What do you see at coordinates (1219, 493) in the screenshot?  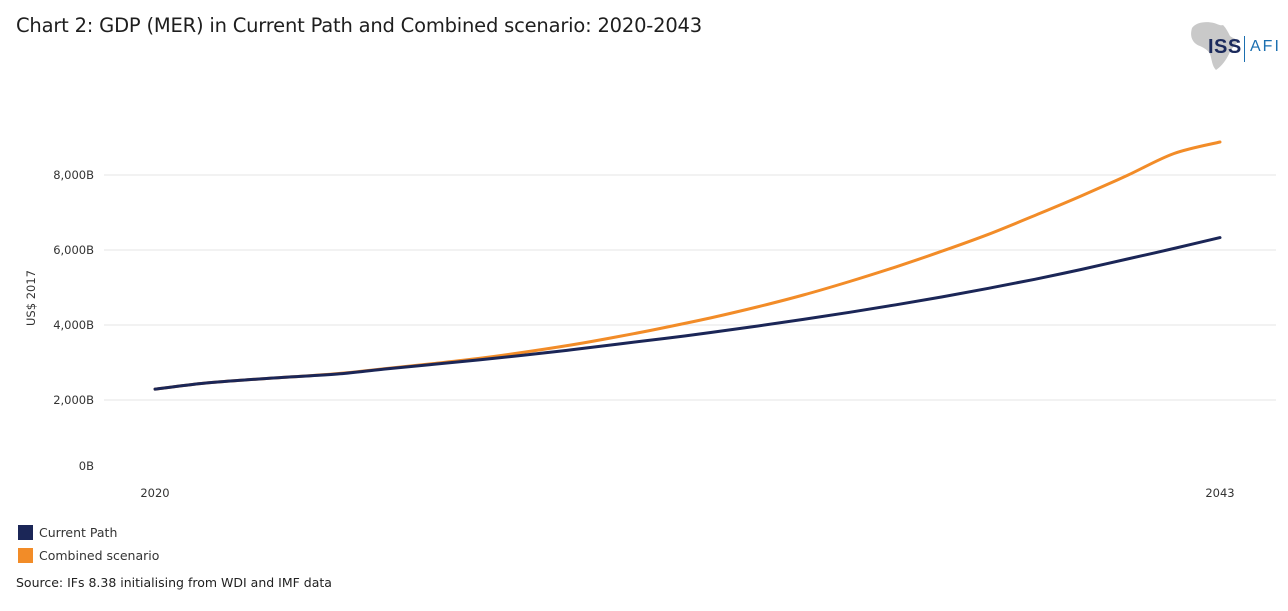 I see `x-tick-label: 2043` at bounding box center [1219, 493].